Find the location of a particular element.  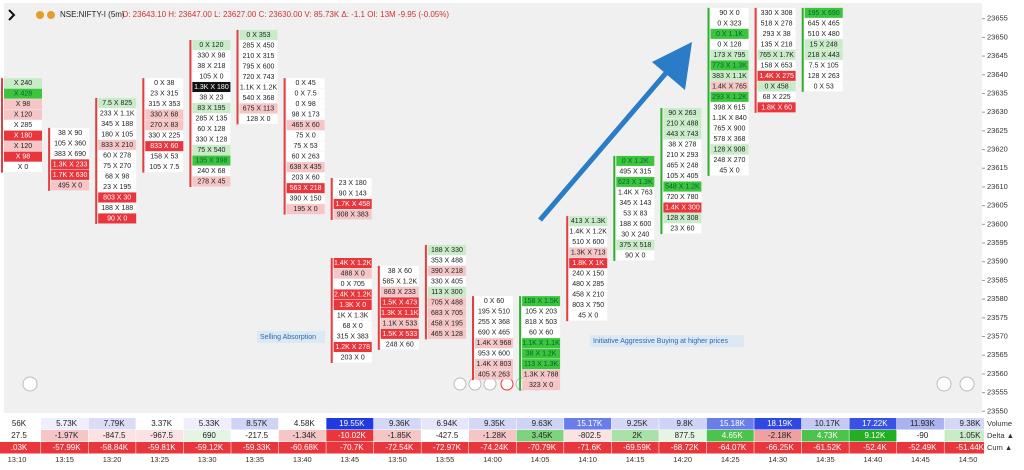

cell-label: 278 X 45 is located at coordinates (211, 182).